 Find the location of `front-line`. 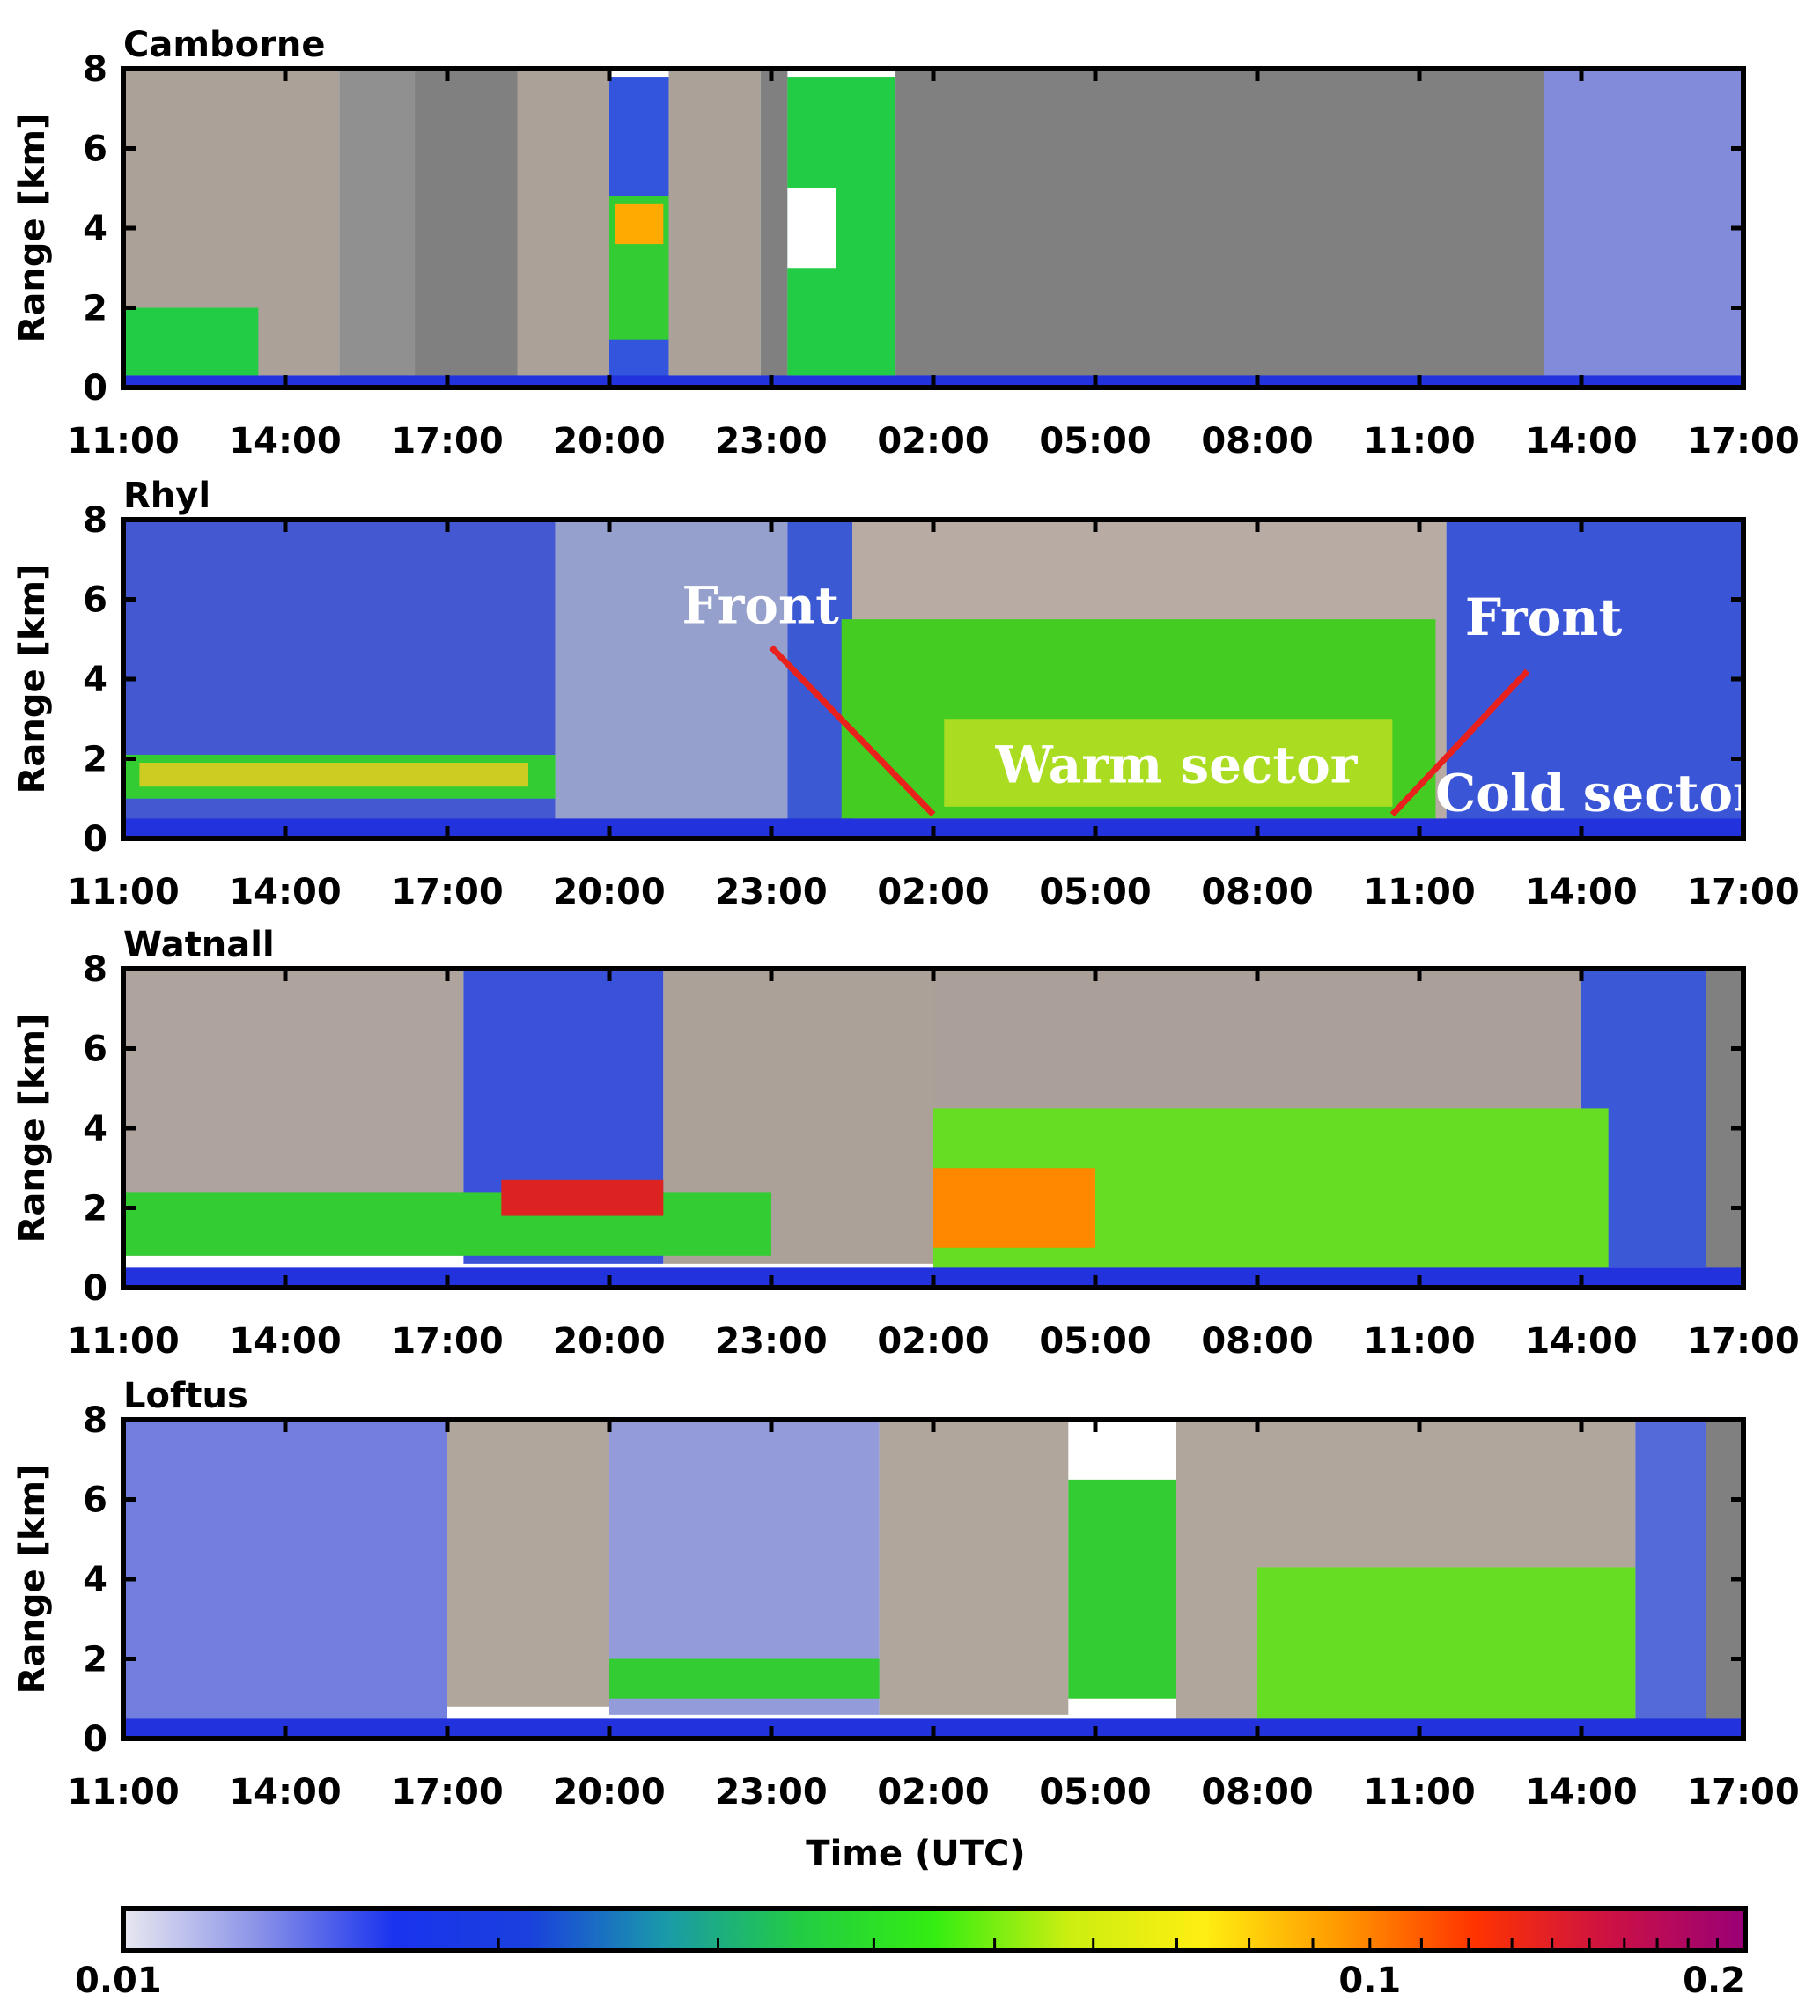

front-line is located at coordinates (1459, 742).